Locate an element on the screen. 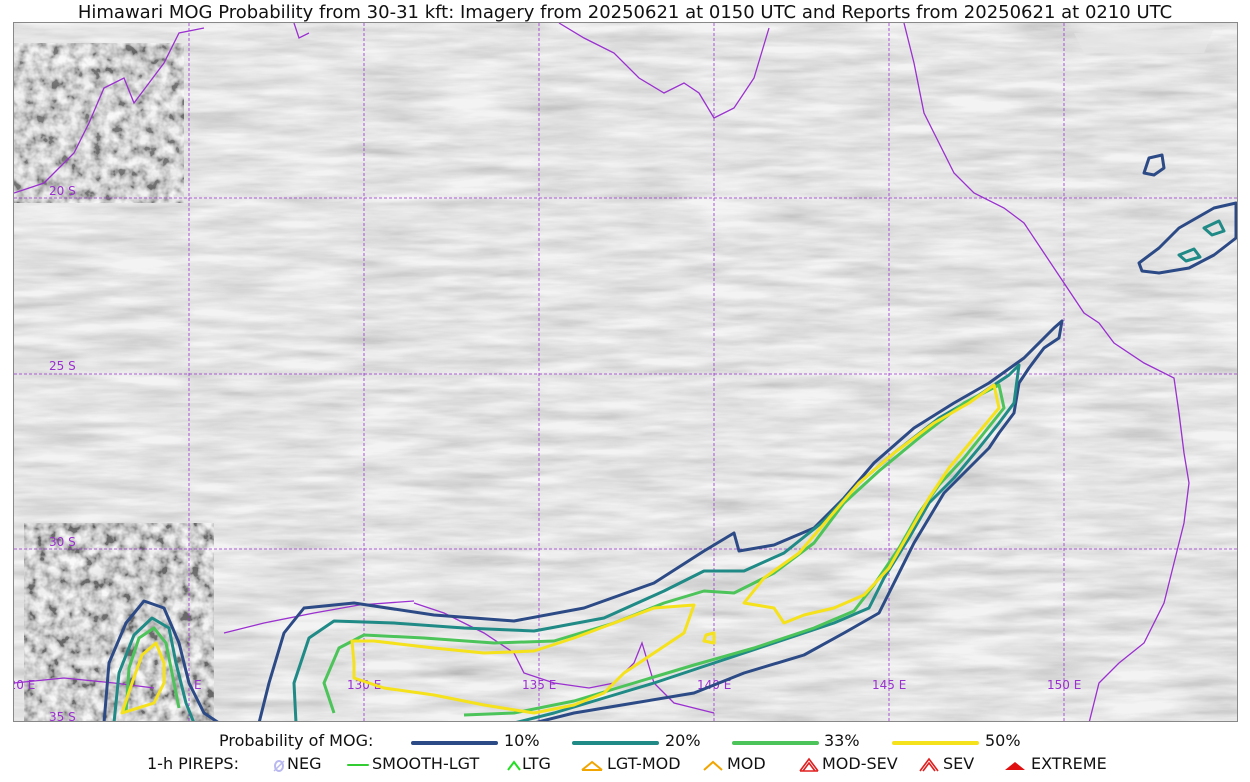 This screenshot has height=782, width=1250. lon-label-135e: 135 E is located at coordinates (539, 685).